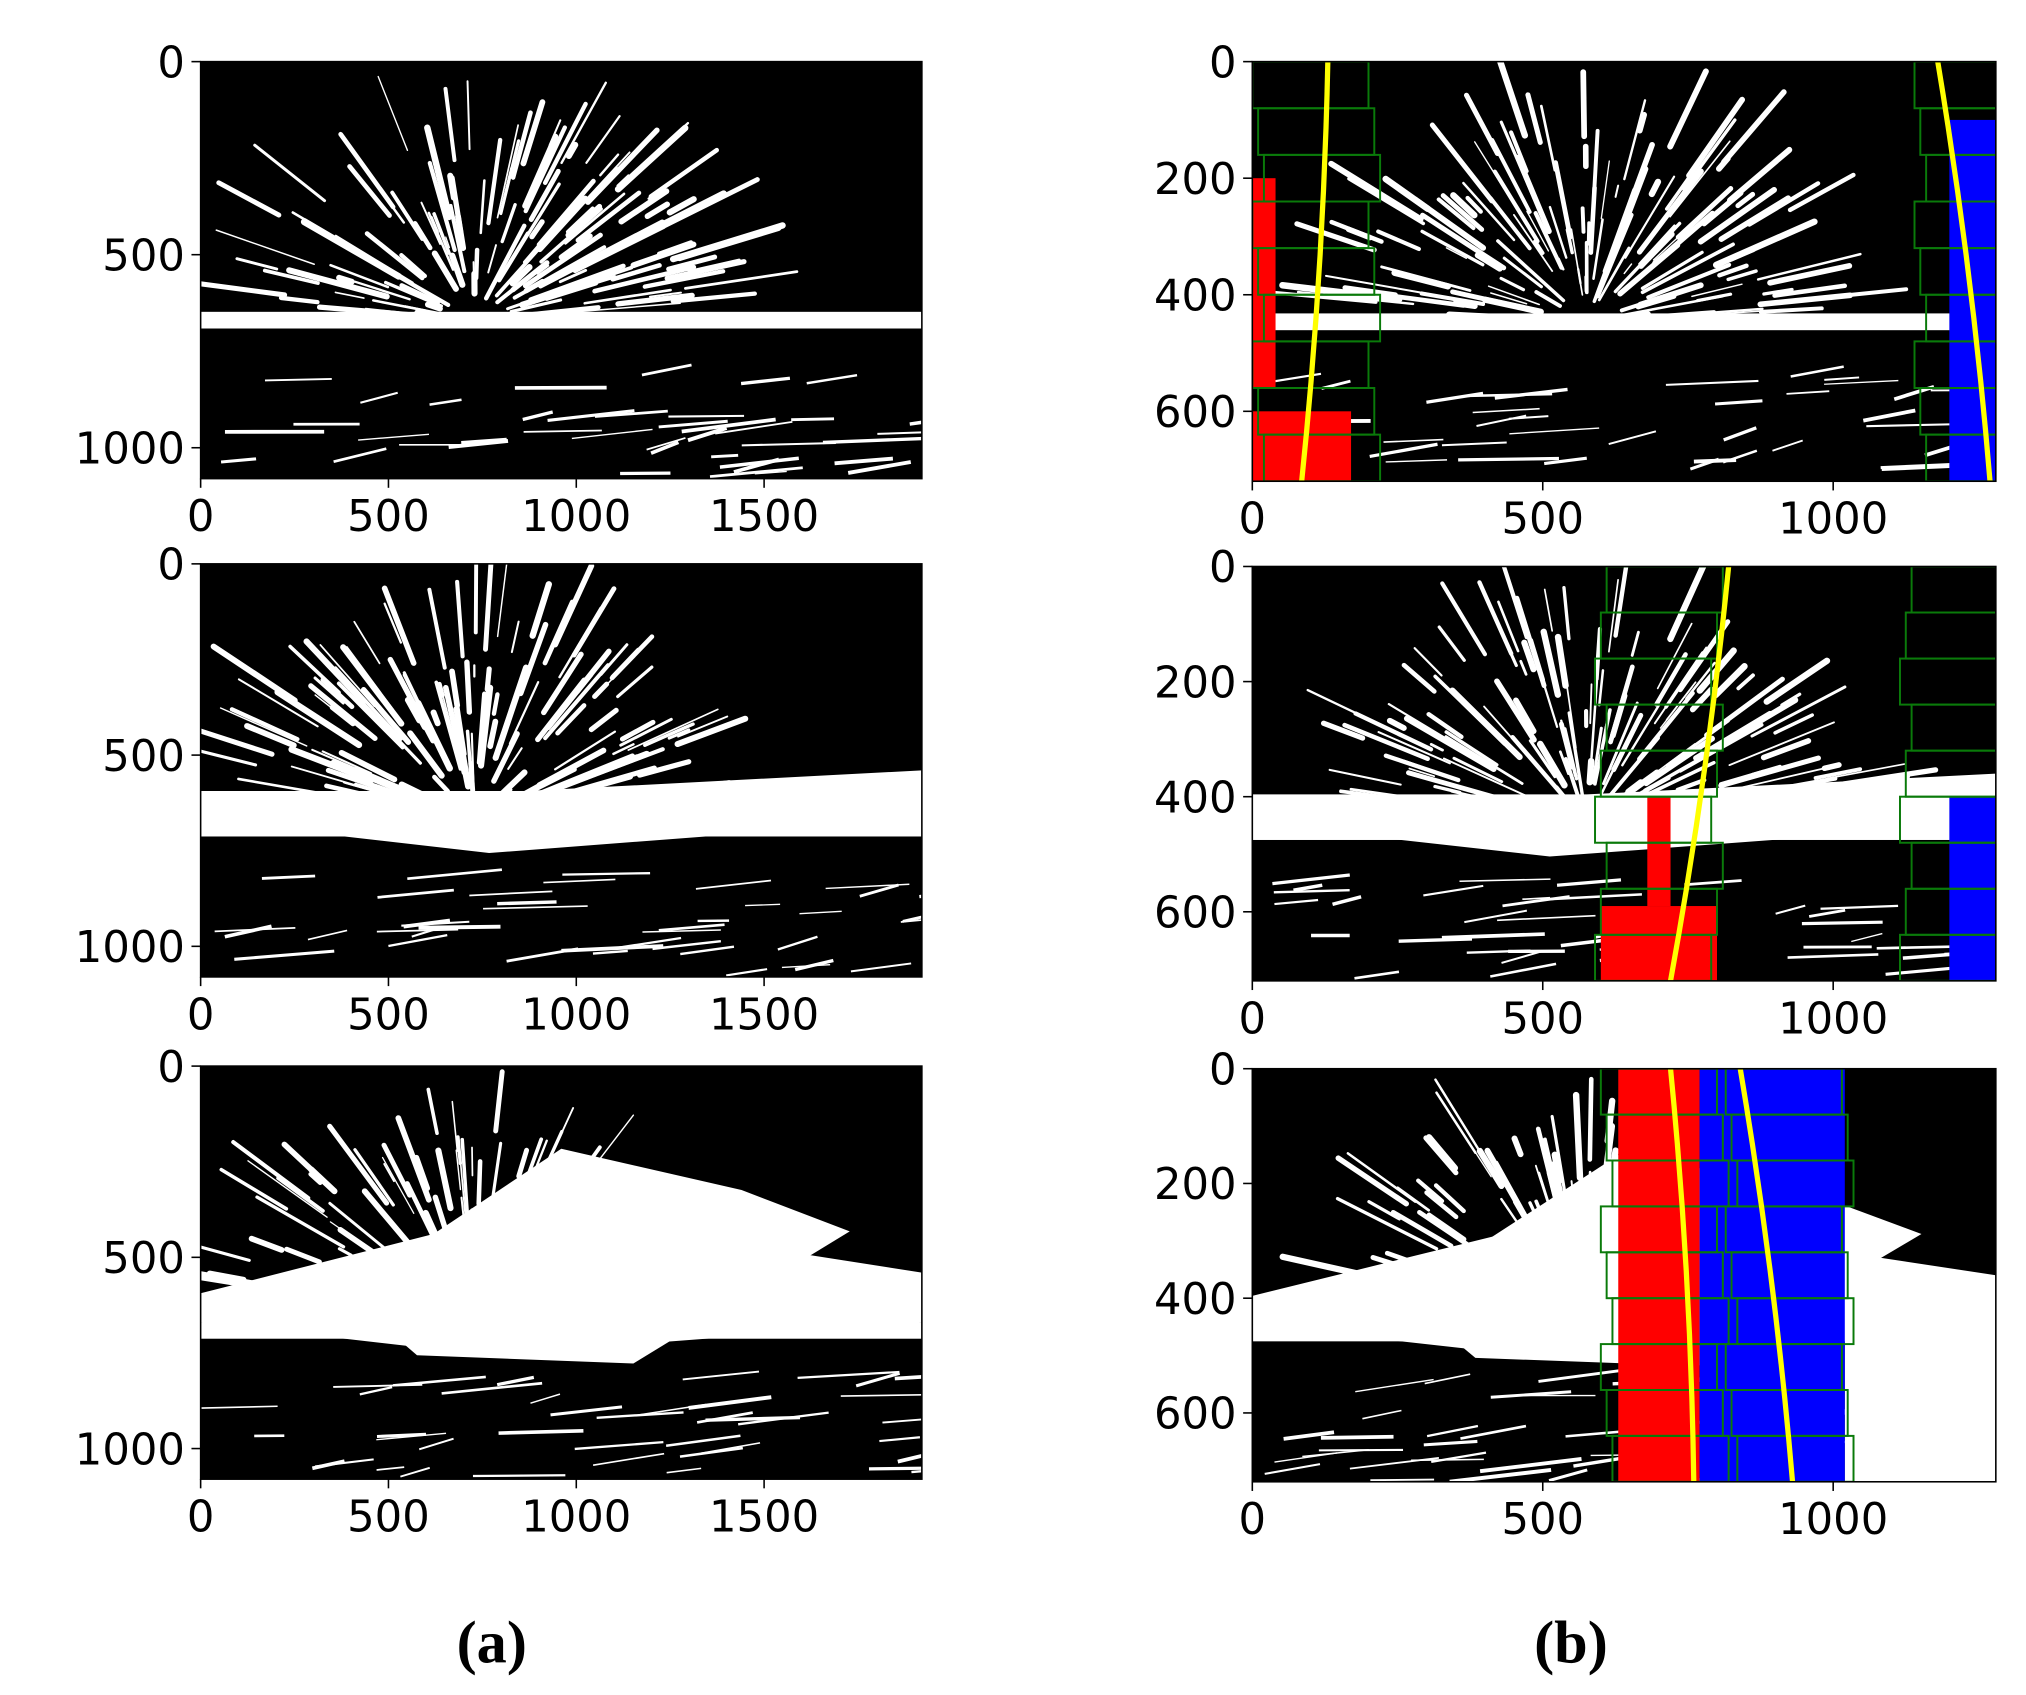 This screenshot has height=1695, width=2026. What do you see at coordinates (1195, 180) in the screenshot?
I see `y-tick-label: 200` at bounding box center [1195, 180].